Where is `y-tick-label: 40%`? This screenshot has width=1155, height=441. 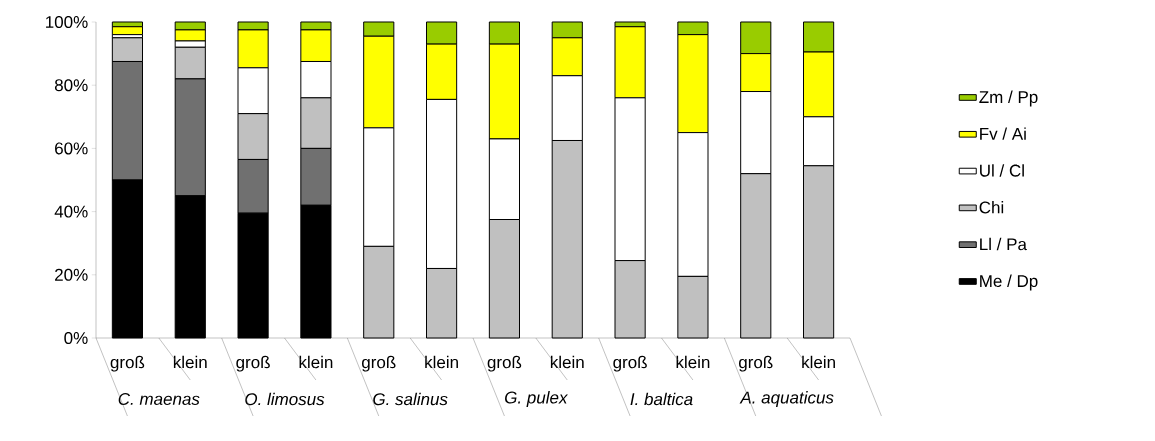
y-tick-label: 40% is located at coordinates (71, 211).